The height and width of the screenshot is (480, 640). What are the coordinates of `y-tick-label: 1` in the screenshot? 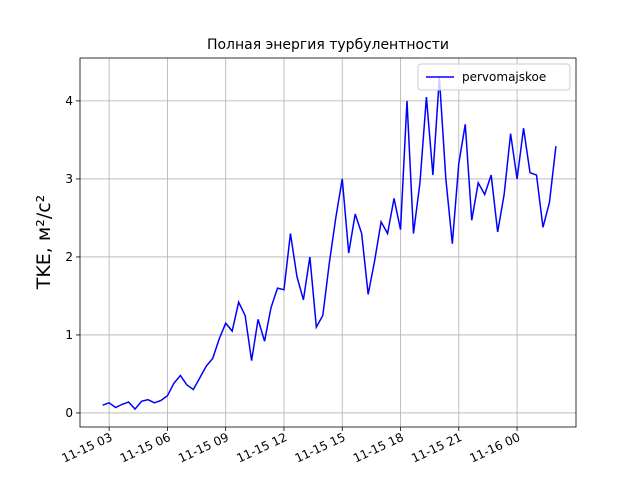 It's located at (69, 335).